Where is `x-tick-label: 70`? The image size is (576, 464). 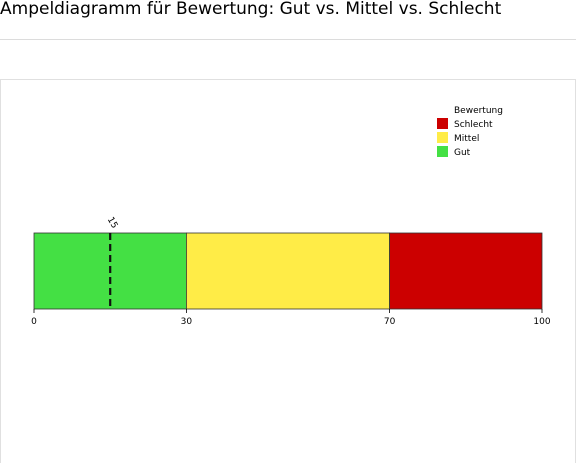
x-tick-label: 70 is located at coordinates (390, 322).